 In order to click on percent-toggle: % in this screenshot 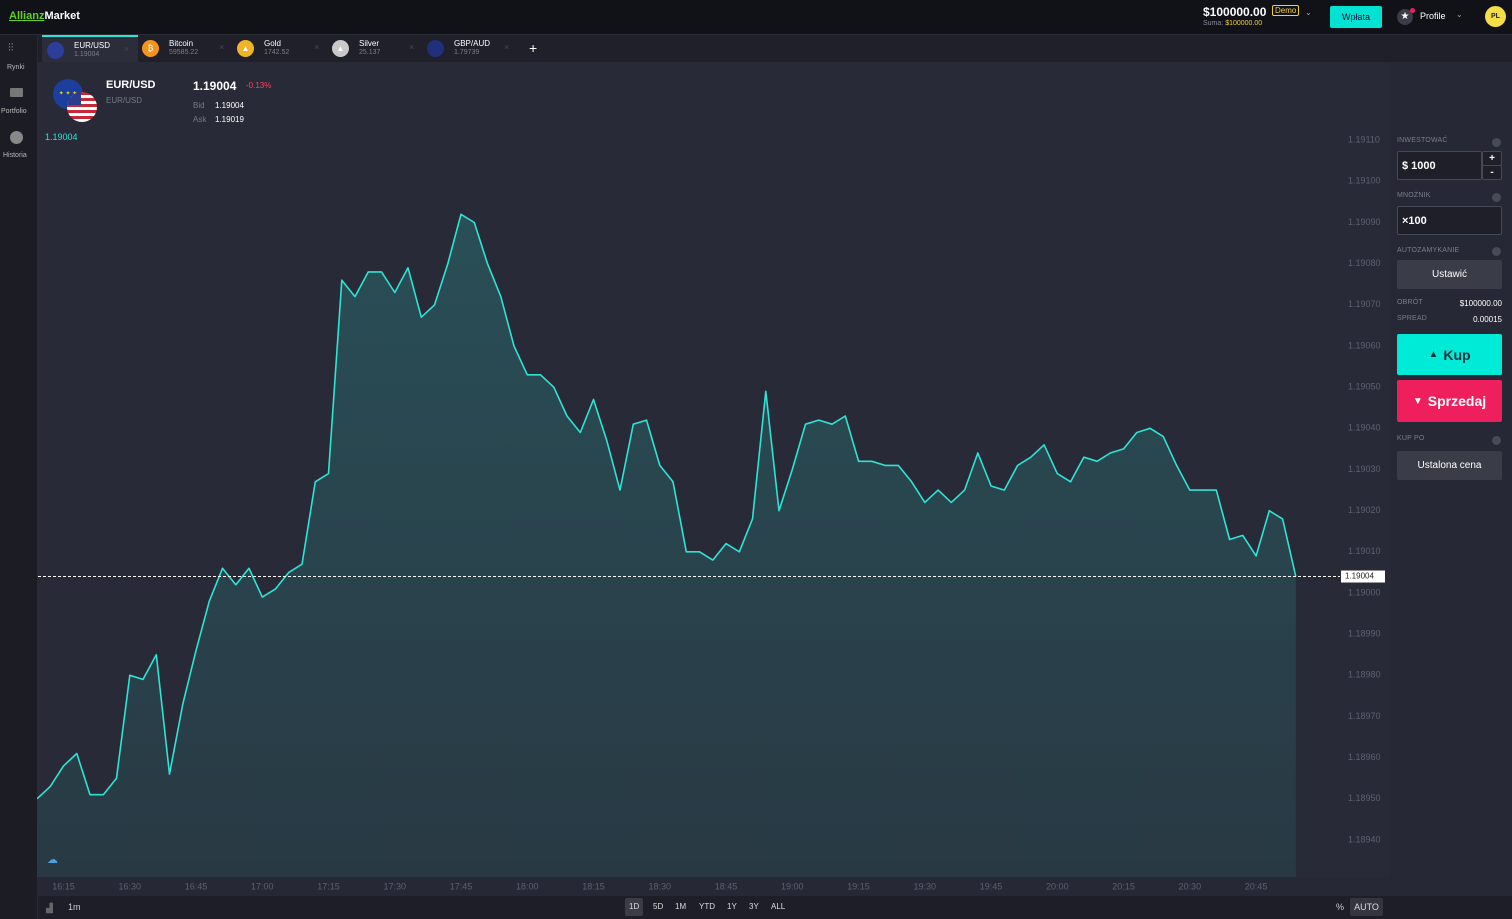, I will do `click(1340, 907)`.